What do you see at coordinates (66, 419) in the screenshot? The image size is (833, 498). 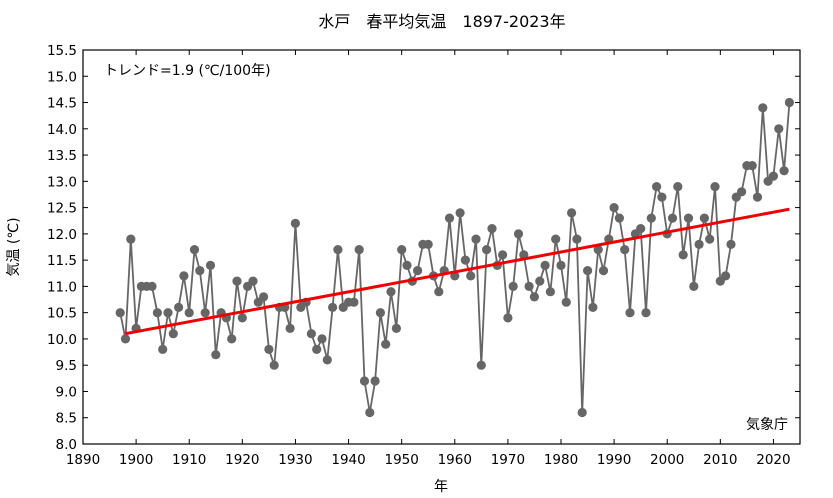 I see `y-tick-label: 8.5` at bounding box center [66, 419].